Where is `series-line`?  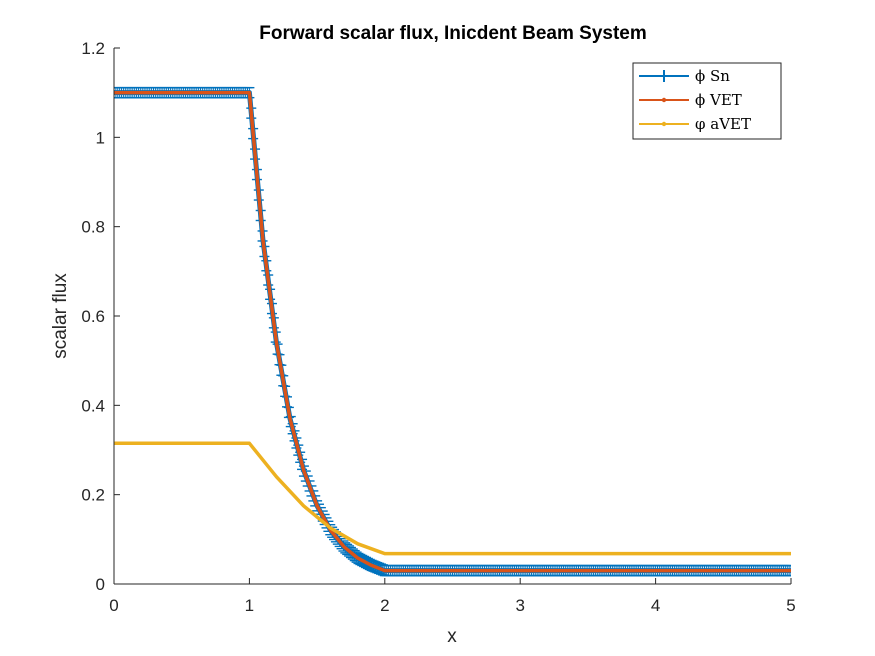 series-line is located at coordinates (452, 498).